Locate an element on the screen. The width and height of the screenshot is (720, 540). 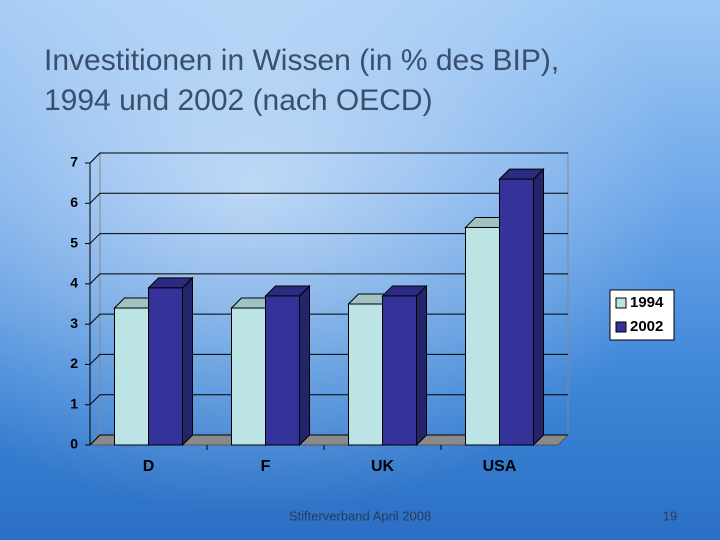
x-tick-label: USA is located at coordinates (500, 466).